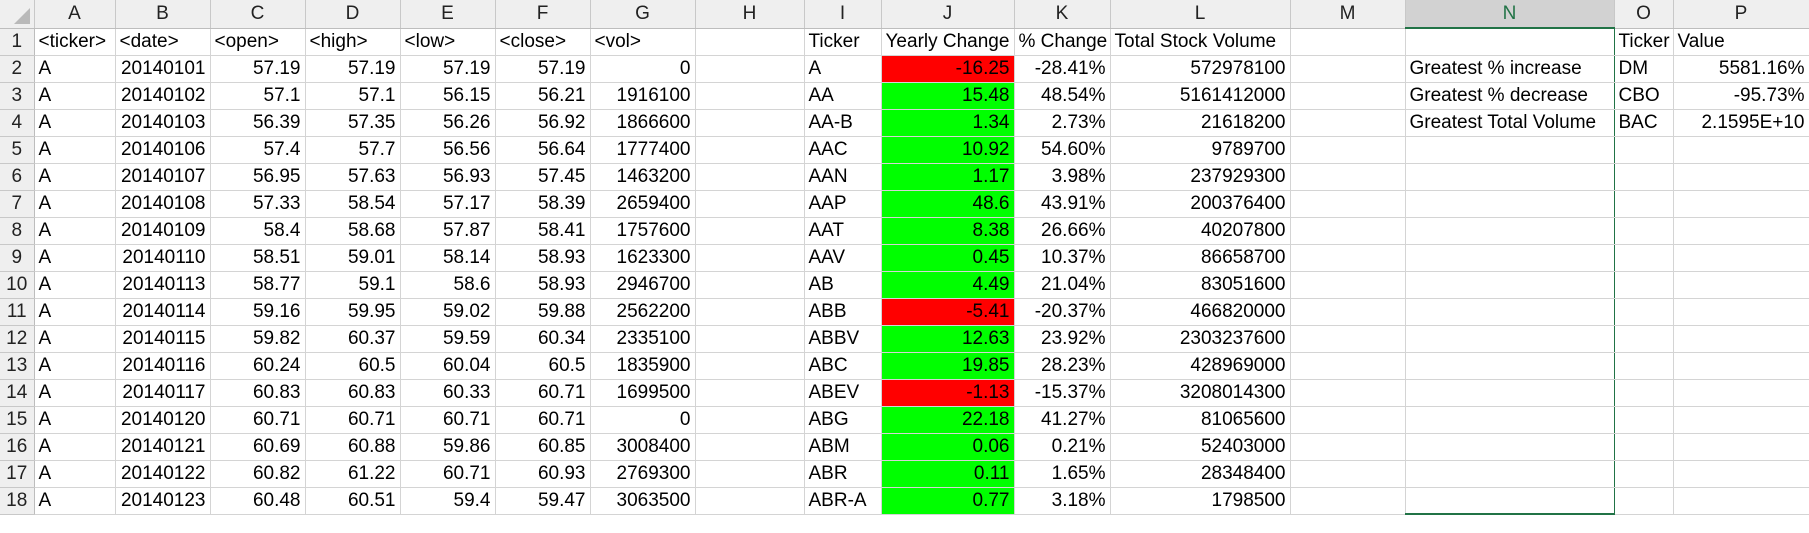 The height and width of the screenshot is (533, 1809). Describe the element at coordinates (948, 42) in the screenshot. I see `cell-j1: Yearly Change` at that location.